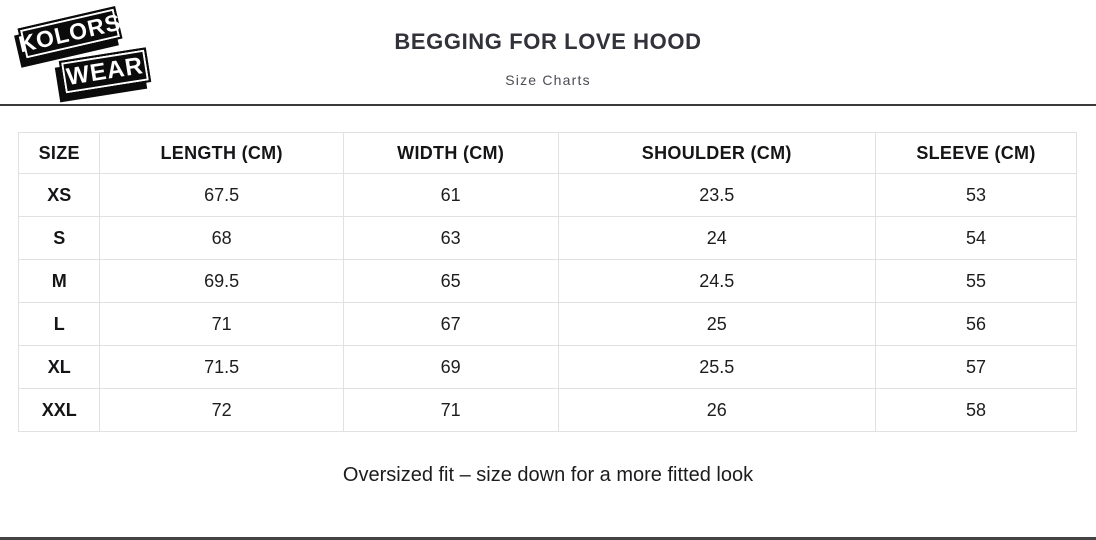 The width and height of the screenshot is (1096, 540). I want to click on shoulder-value: 26, so click(716, 410).